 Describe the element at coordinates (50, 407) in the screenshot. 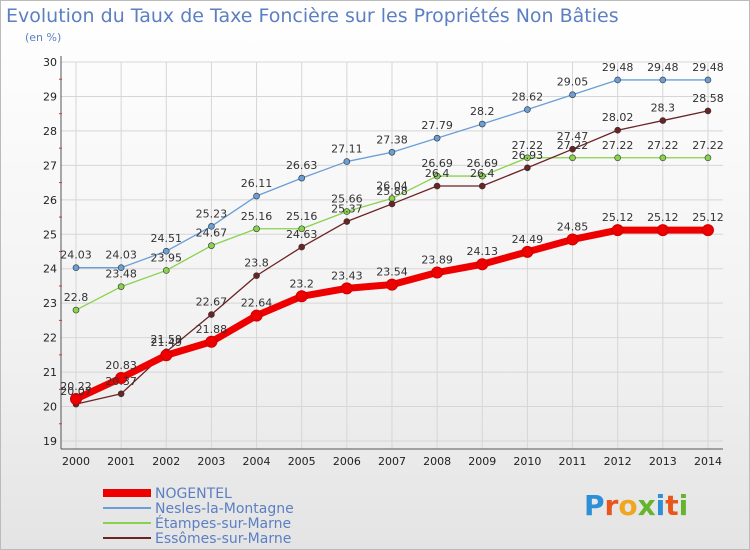

I see `y-tick-label: 20` at that location.